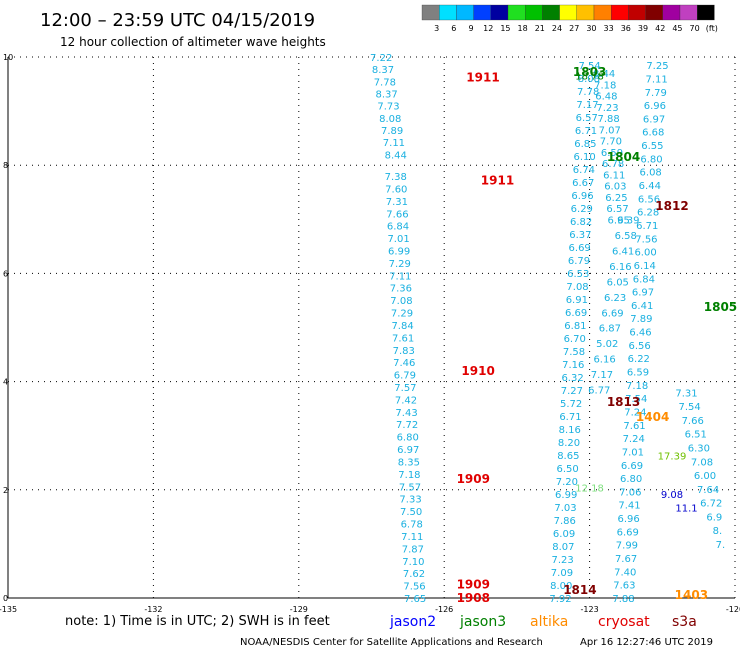 The height and width of the screenshot is (650, 740). Describe the element at coordinates (381, 58) in the screenshot. I see `swh-value: 7.22` at that location.